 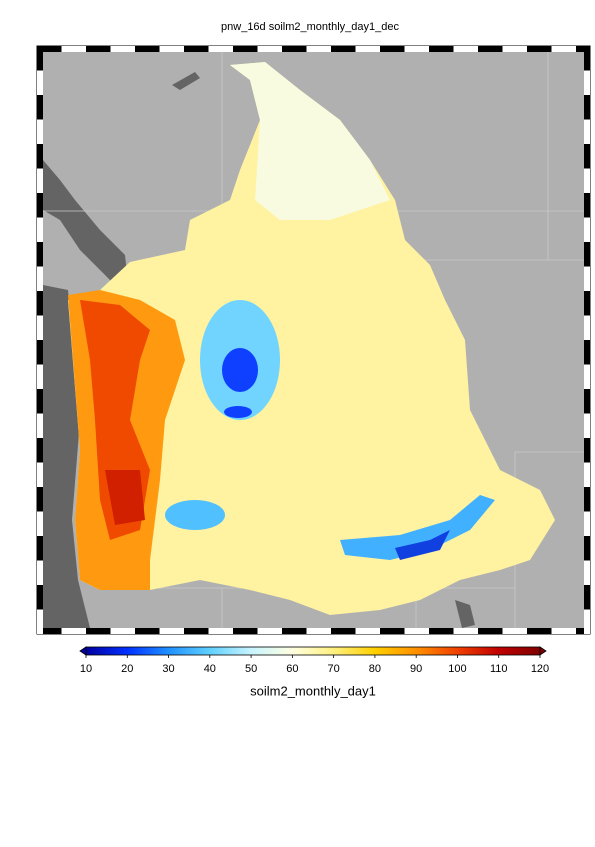 I want to click on colorbar-tick-label: 110, so click(x=499, y=669).